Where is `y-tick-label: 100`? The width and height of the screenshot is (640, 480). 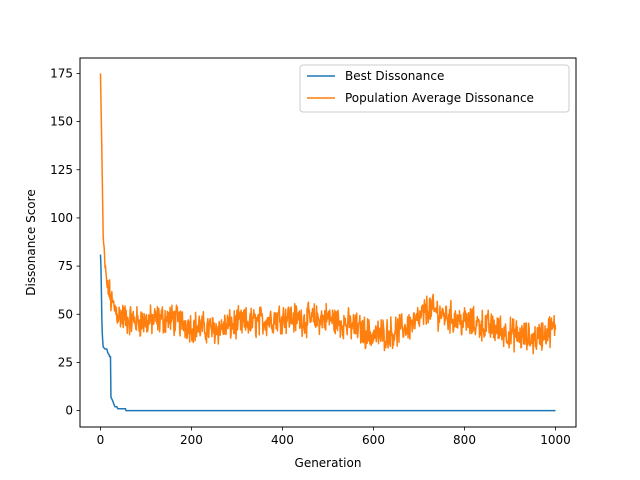 y-tick-label: 100 is located at coordinates (61, 218).